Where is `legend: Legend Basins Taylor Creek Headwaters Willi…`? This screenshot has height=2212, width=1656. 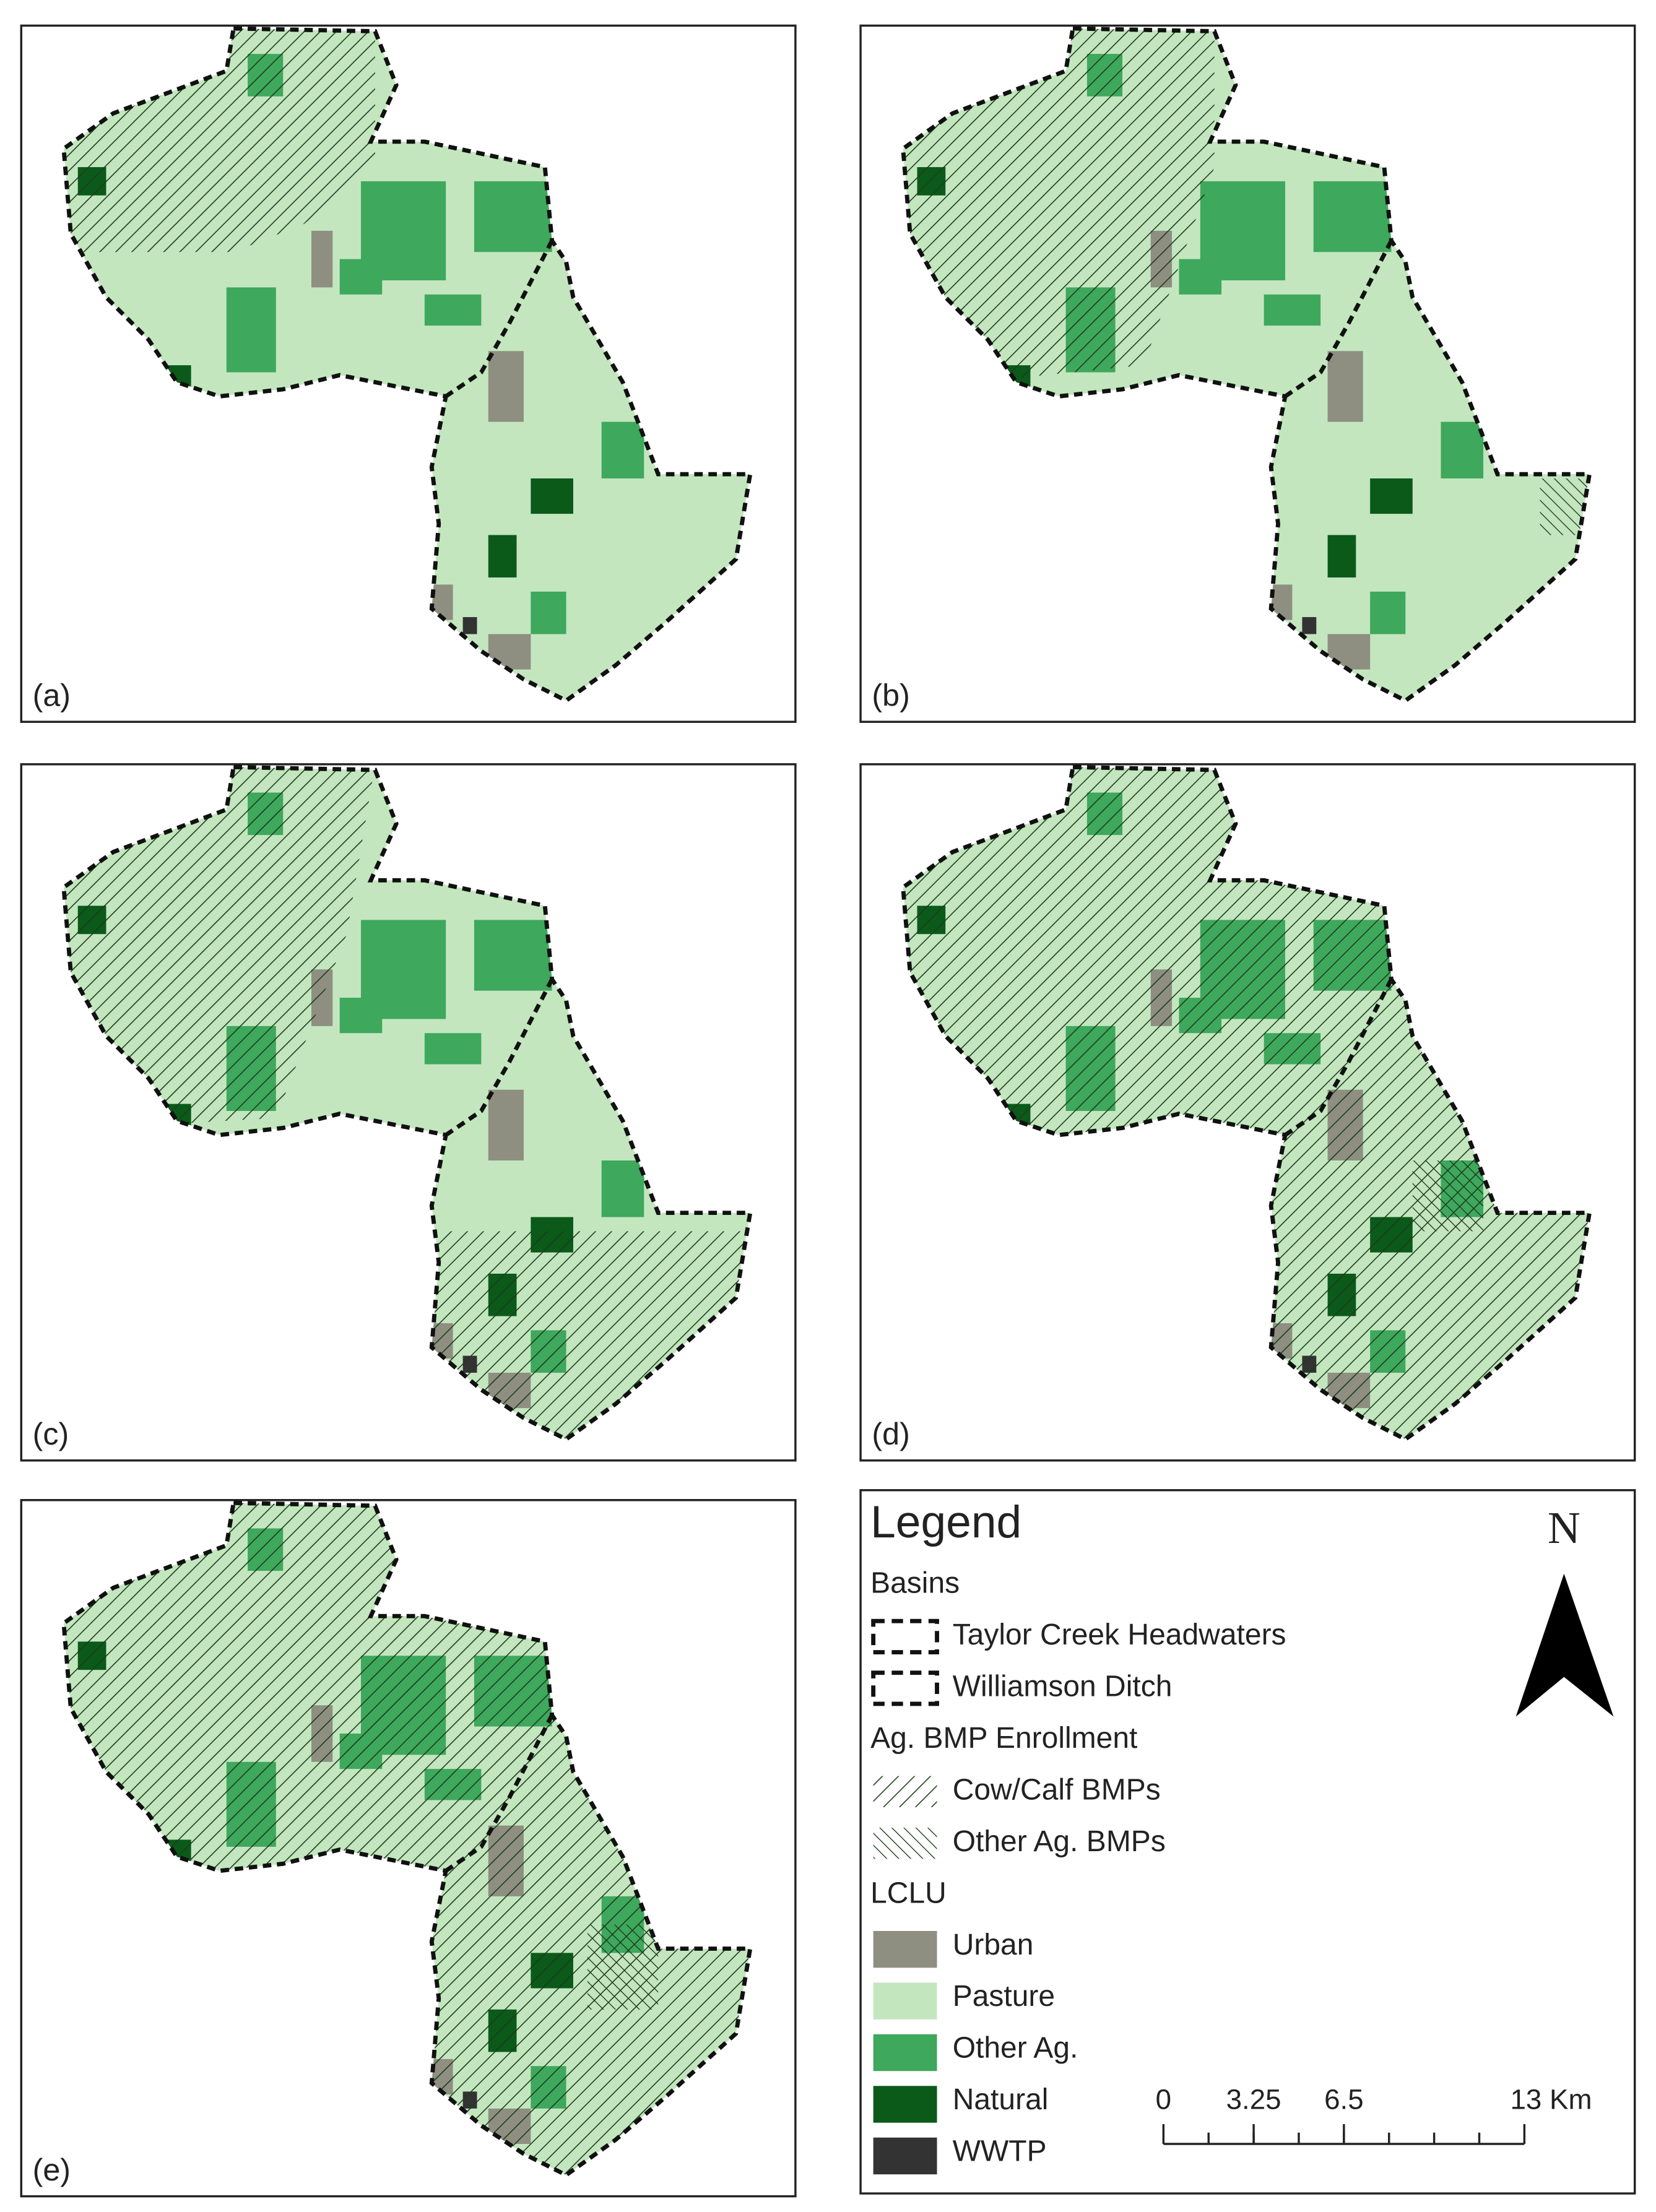
legend: Legend Basins Taylor Creek Headwaters Willi… is located at coordinates (1247, 1842).